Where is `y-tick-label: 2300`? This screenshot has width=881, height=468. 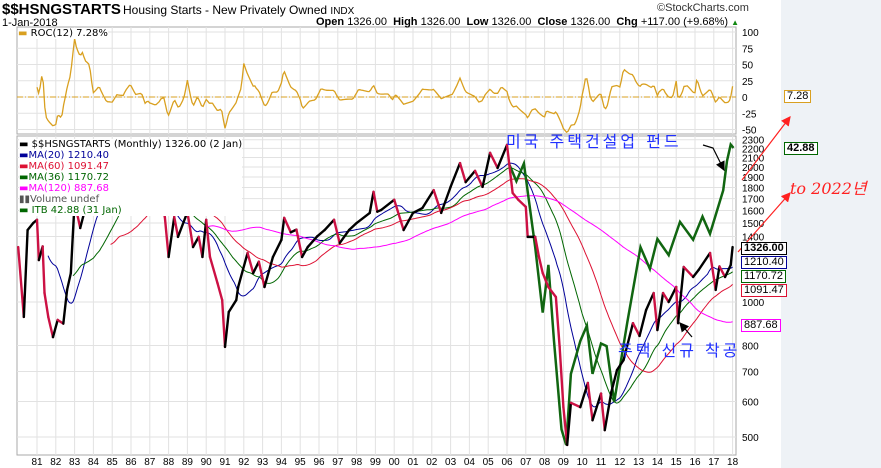
y-tick-label: 2300 is located at coordinates (753, 141).